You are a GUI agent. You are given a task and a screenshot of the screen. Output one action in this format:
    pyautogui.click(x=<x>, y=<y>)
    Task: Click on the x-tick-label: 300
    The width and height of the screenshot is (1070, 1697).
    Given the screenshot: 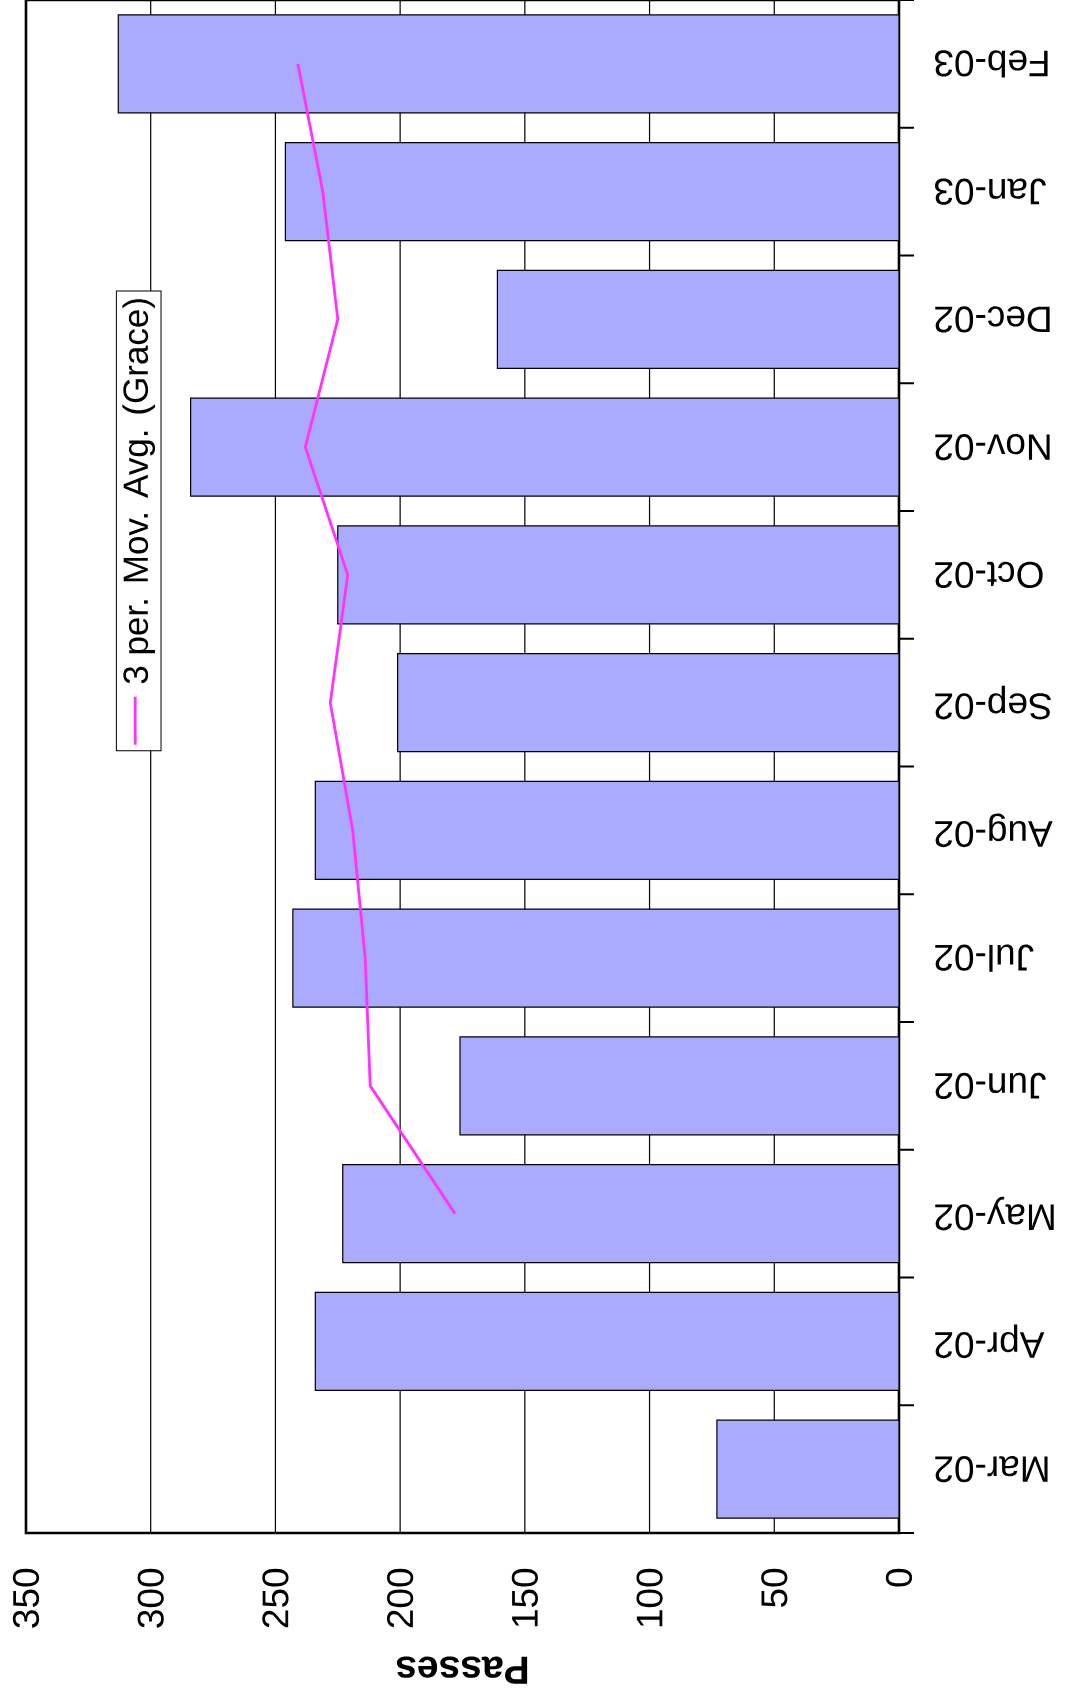 What is the action you would take?
    pyautogui.click(x=150, y=1598)
    